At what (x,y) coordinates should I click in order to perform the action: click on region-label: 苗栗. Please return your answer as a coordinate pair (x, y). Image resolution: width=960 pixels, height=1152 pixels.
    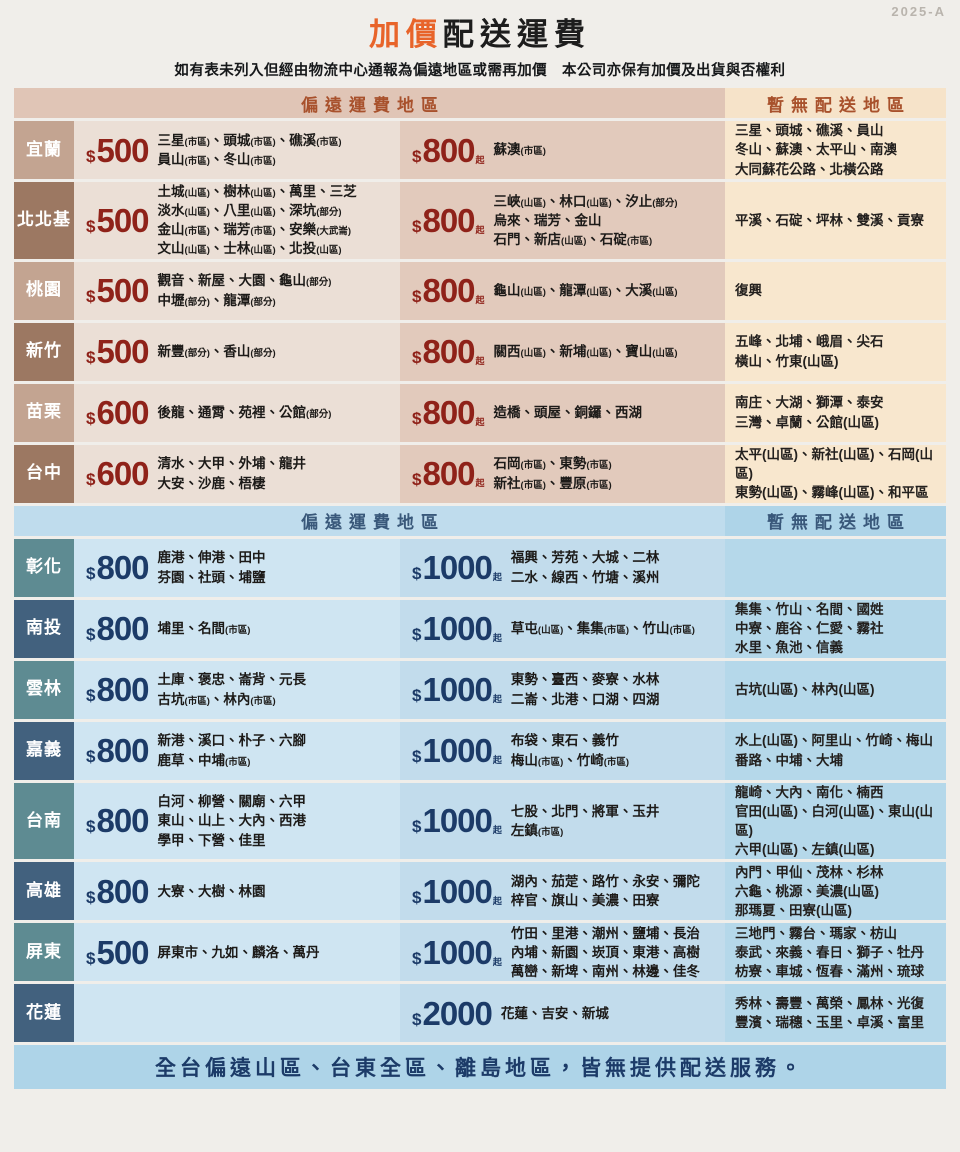
    Looking at the image, I should click on (44, 412).